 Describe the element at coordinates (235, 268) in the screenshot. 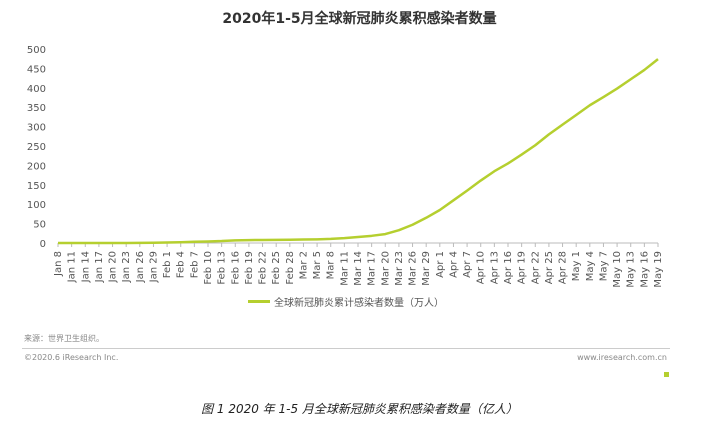

I see `x-tick-label: Feb 16` at that location.